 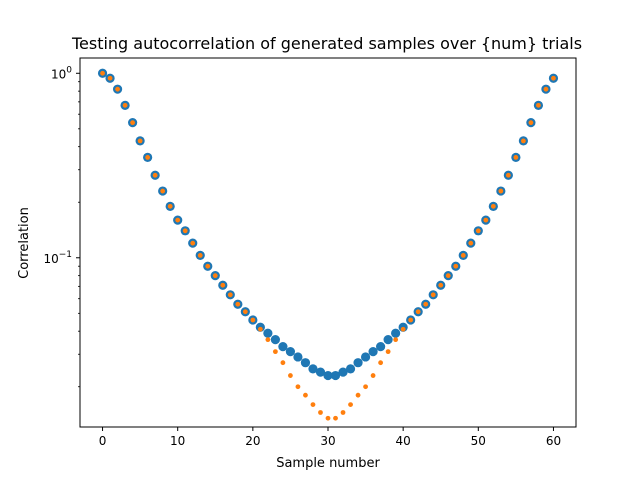 What do you see at coordinates (103, 441) in the screenshot?
I see `x-tick-label: 0` at bounding box center [103, 441].